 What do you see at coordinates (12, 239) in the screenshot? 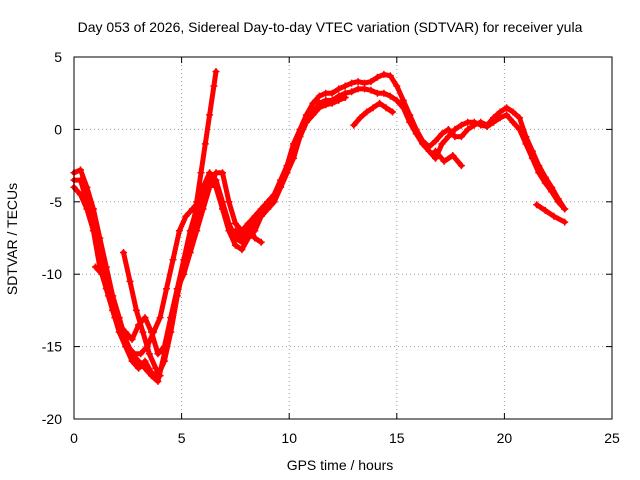
I see `y-axis-label: SDTVAR / TECUs` at bounding box center [12, 239].